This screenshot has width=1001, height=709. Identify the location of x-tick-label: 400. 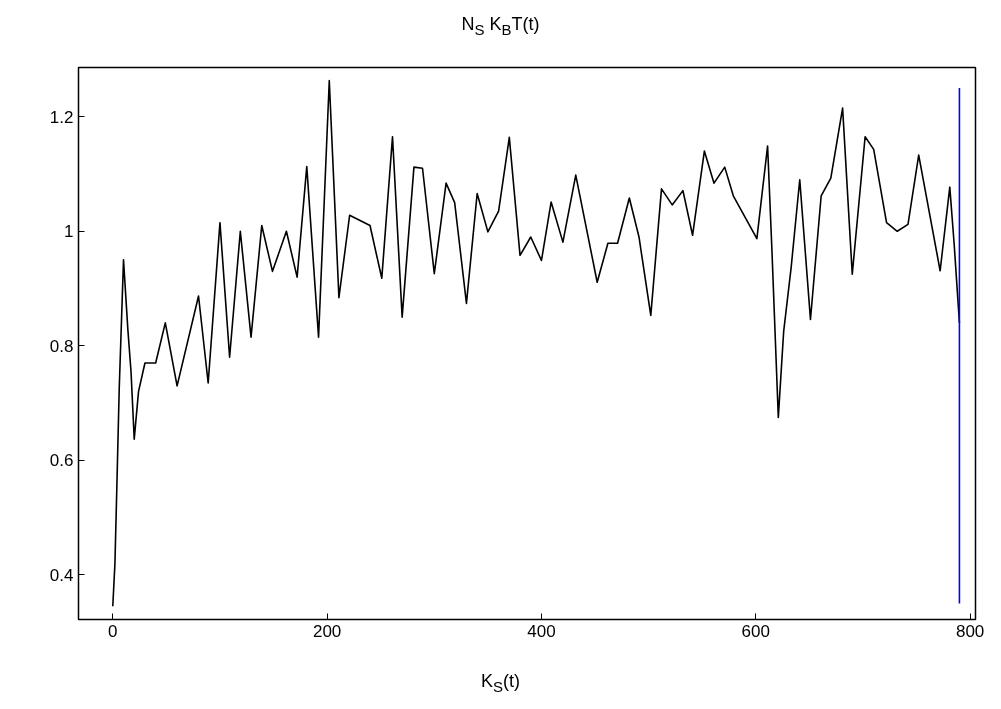
(541, 631).